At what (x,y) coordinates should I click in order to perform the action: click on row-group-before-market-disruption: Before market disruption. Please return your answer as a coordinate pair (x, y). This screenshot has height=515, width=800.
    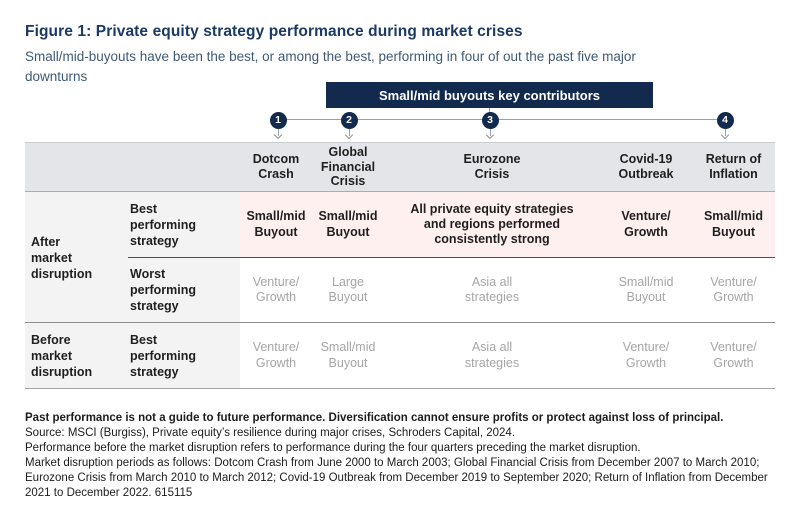
    Looking at the image, I should click on (62, 355).